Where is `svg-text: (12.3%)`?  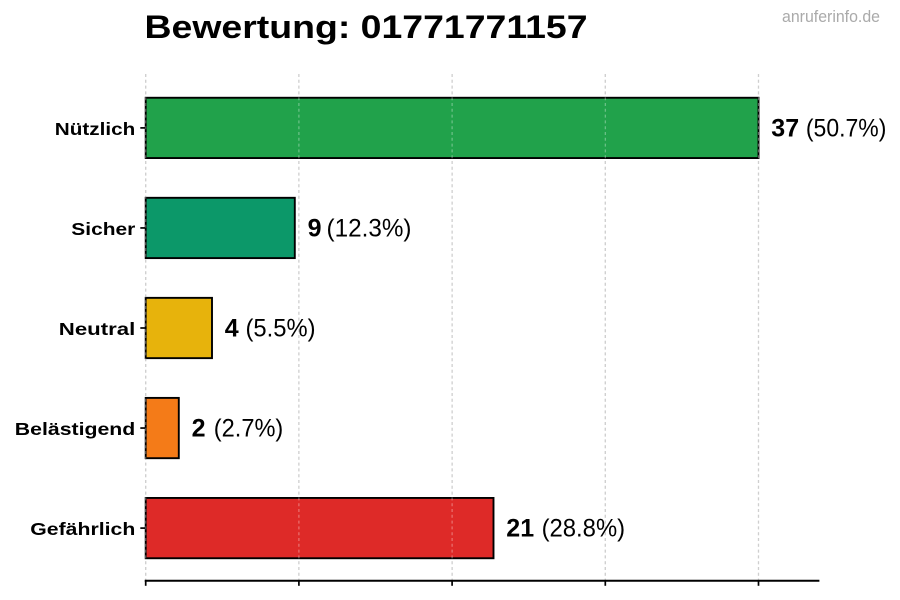 svg-text: (12.3%) is located at coordinates (369, 229).